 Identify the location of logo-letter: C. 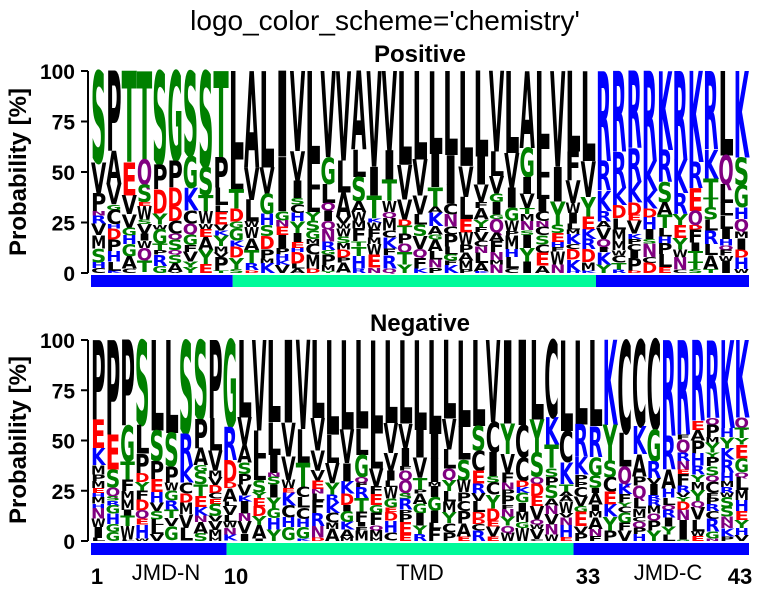
(215, 495).